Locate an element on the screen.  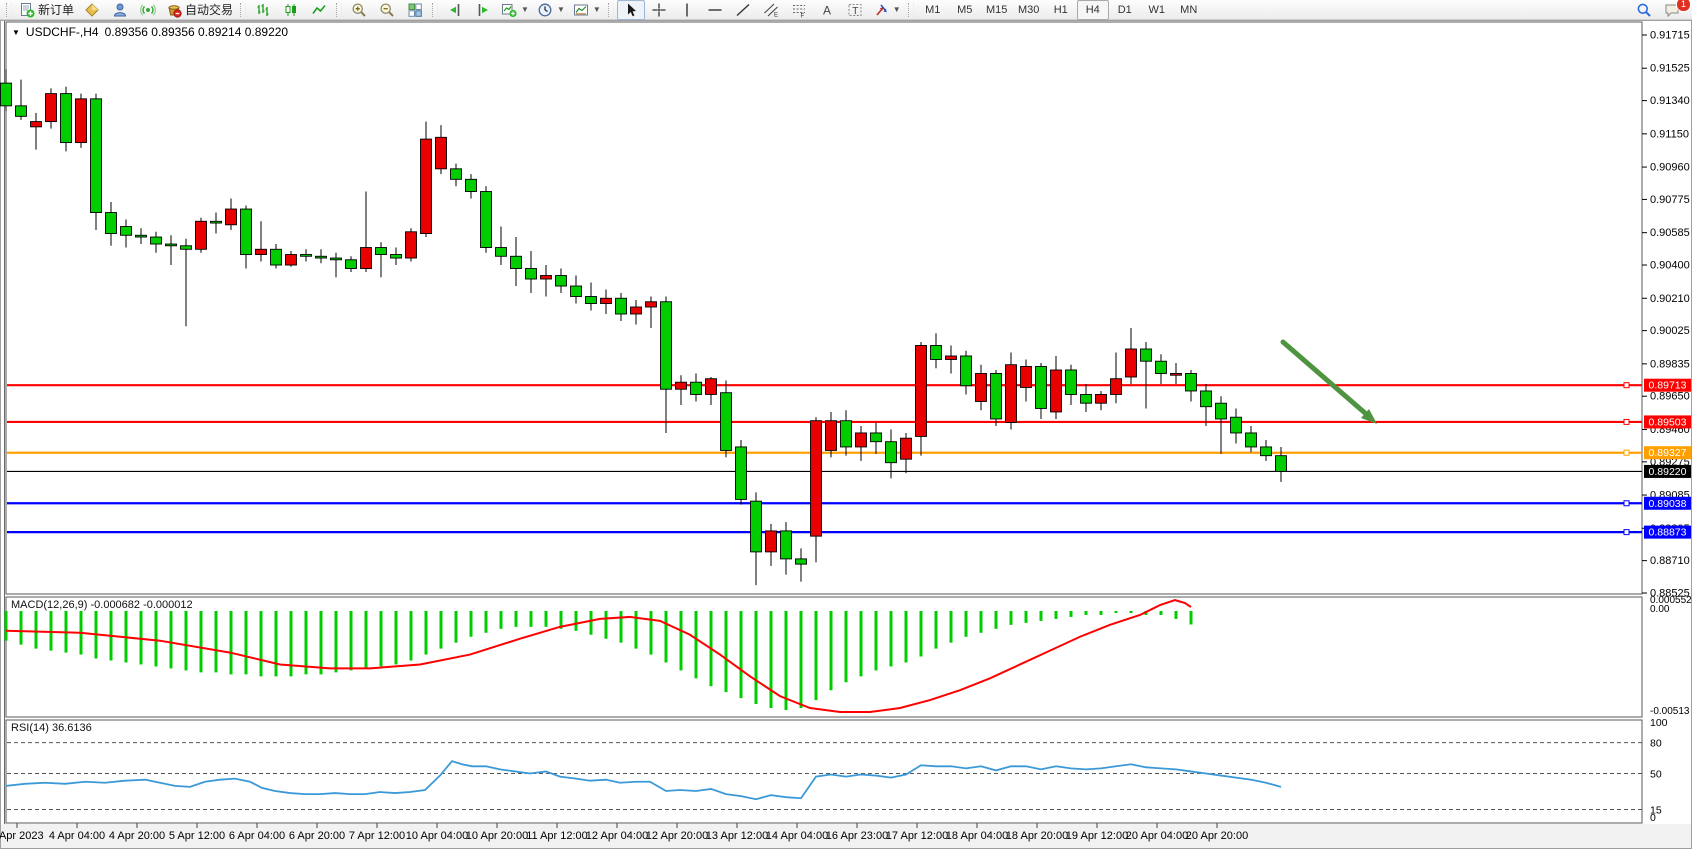
chart-shift-icon is located at coordinates (483, 9).